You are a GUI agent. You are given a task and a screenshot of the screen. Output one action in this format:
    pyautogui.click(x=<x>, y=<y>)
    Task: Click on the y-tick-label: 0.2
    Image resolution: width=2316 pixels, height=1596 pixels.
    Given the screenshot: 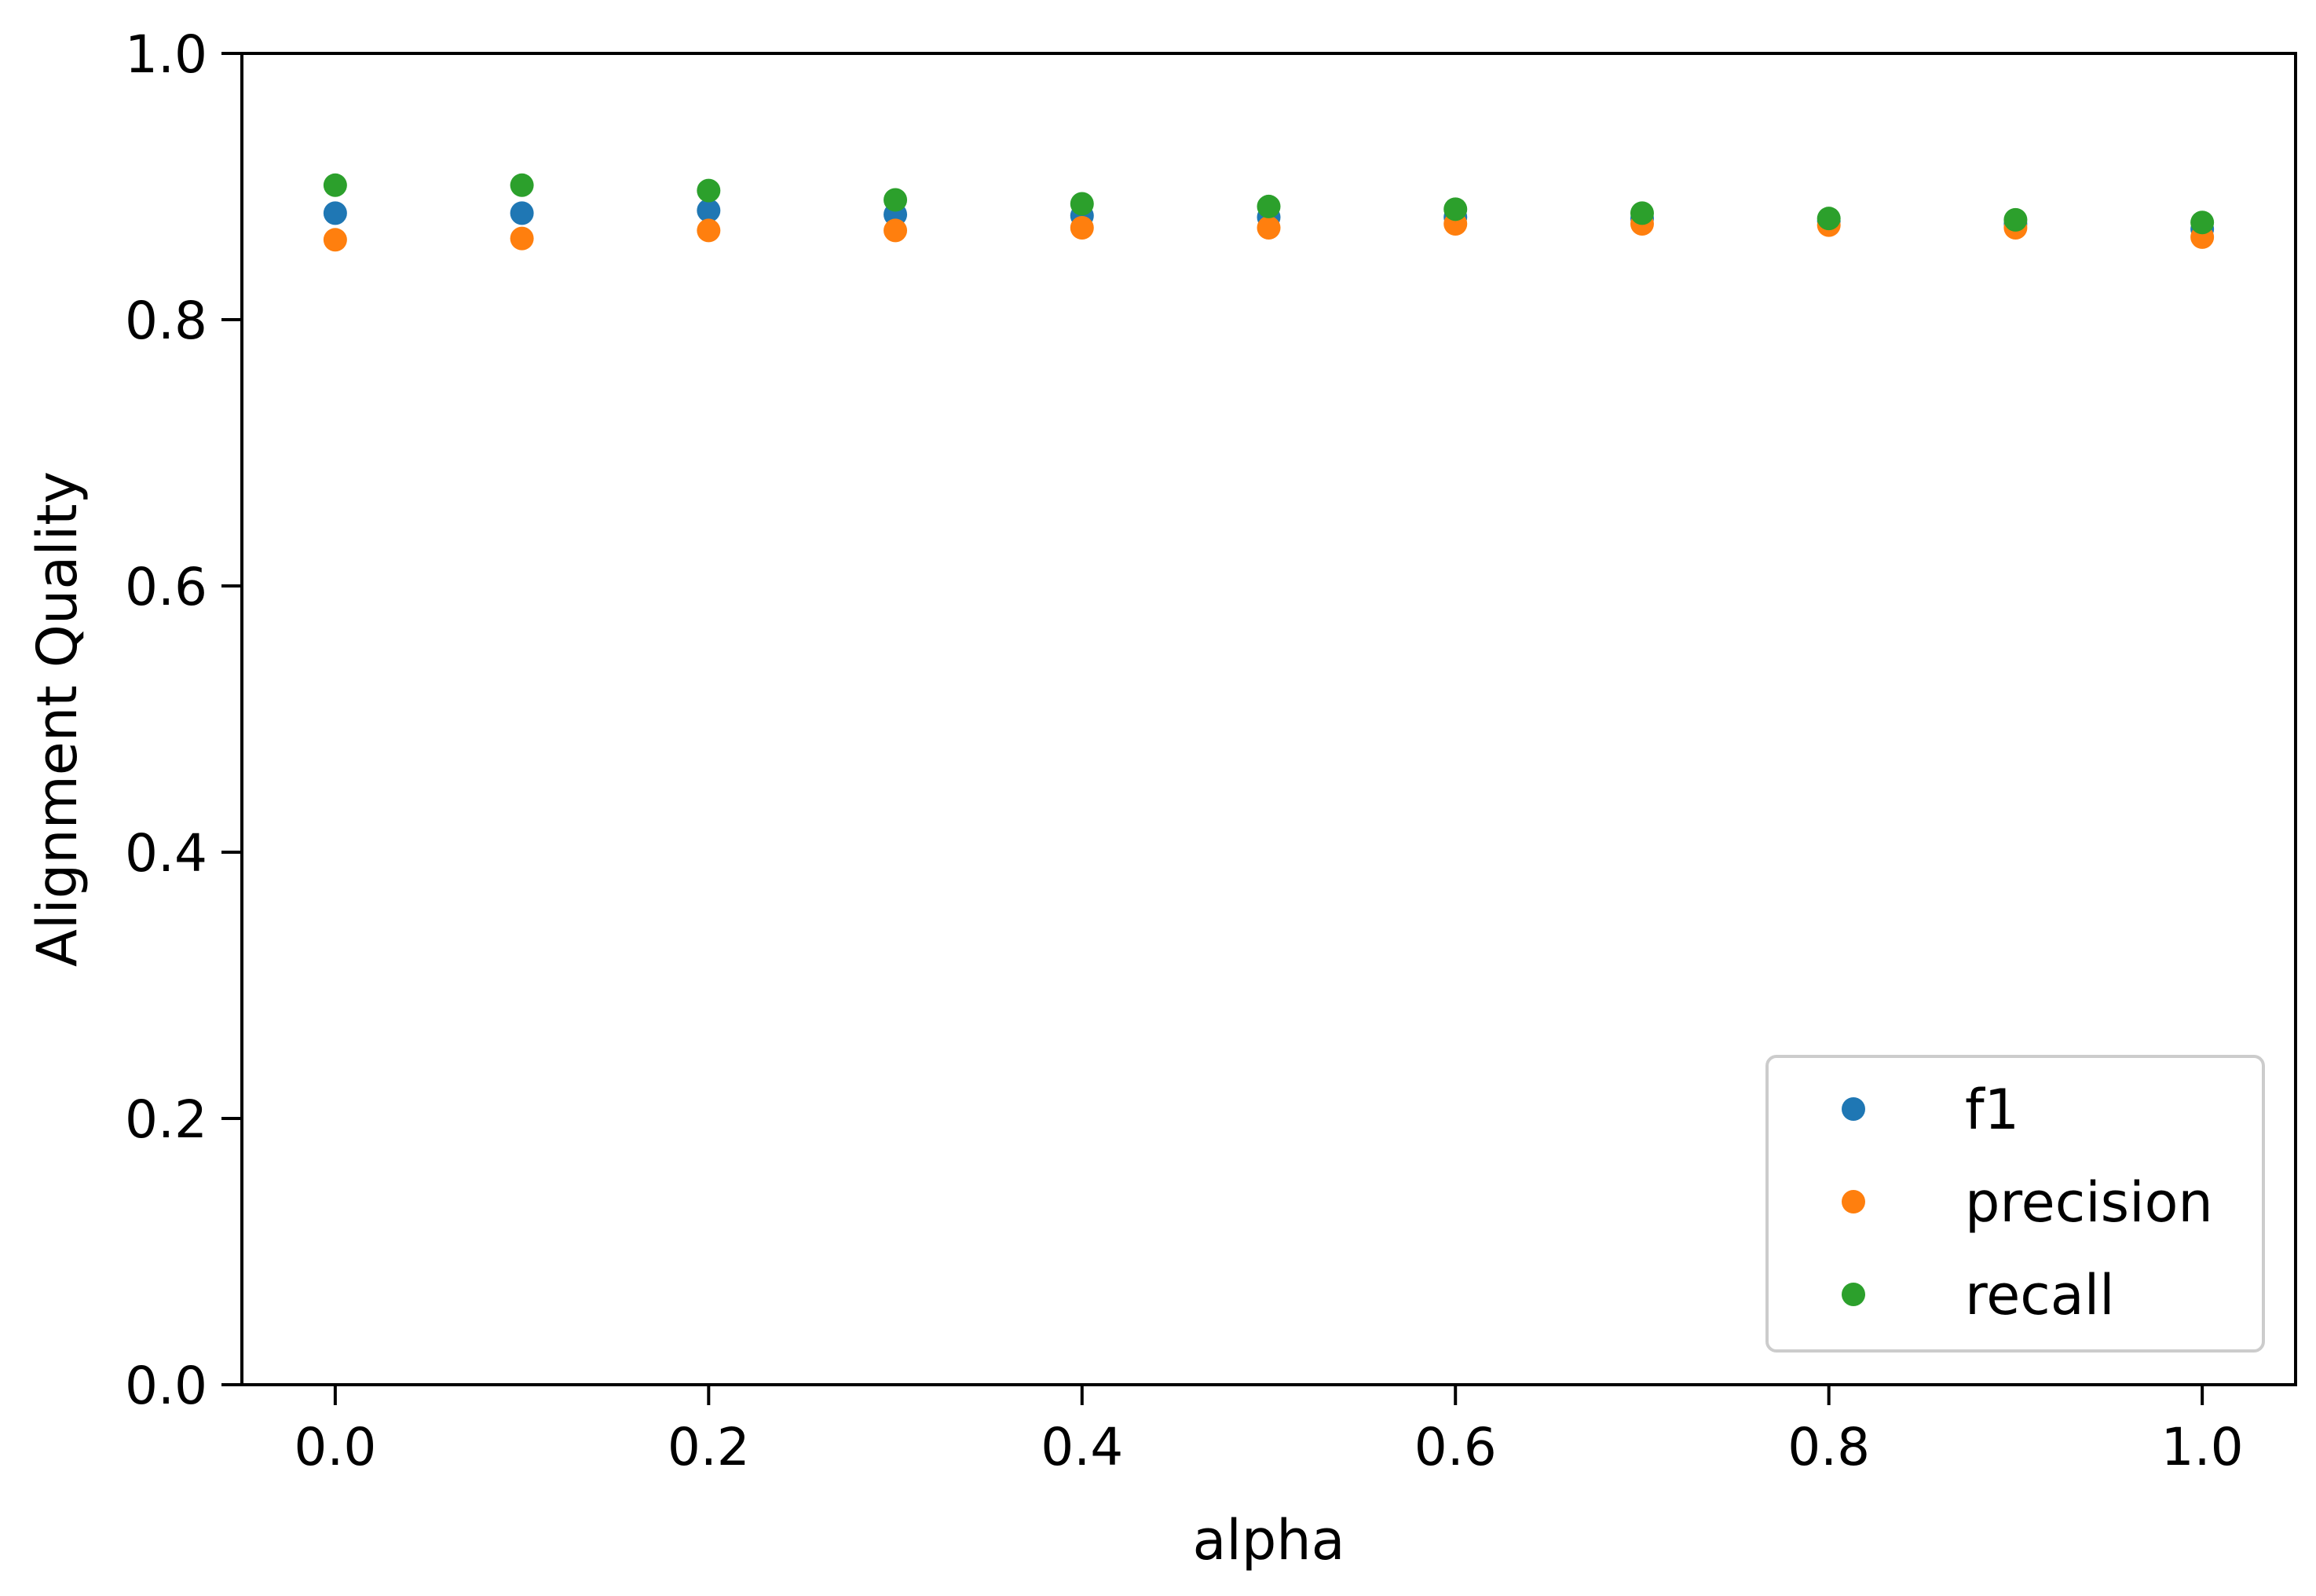 What is the action you would take?
    pyautogui.click(x=166, y=1119)
    